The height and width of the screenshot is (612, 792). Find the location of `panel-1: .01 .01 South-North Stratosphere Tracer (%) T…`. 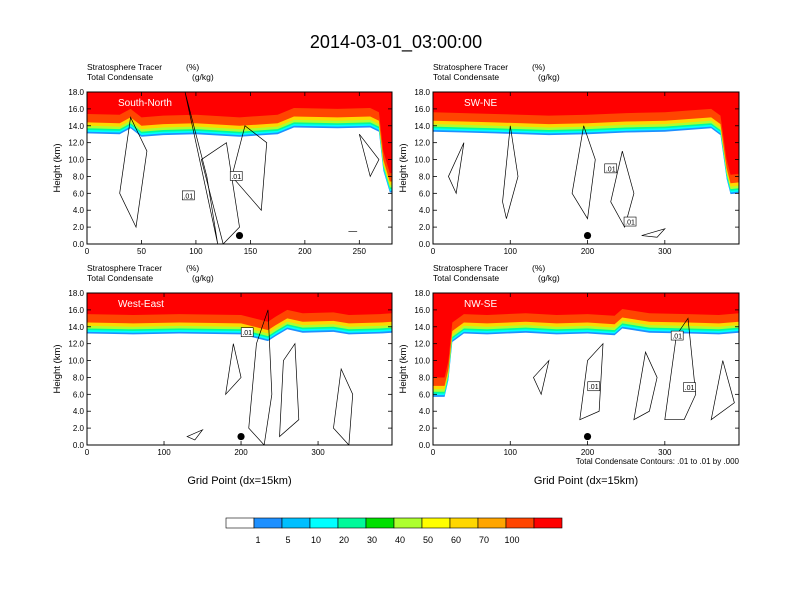

panel-1: .01 .01 South-North Stratosphere Tracer (%) T… is located at coordinates (222, 159).